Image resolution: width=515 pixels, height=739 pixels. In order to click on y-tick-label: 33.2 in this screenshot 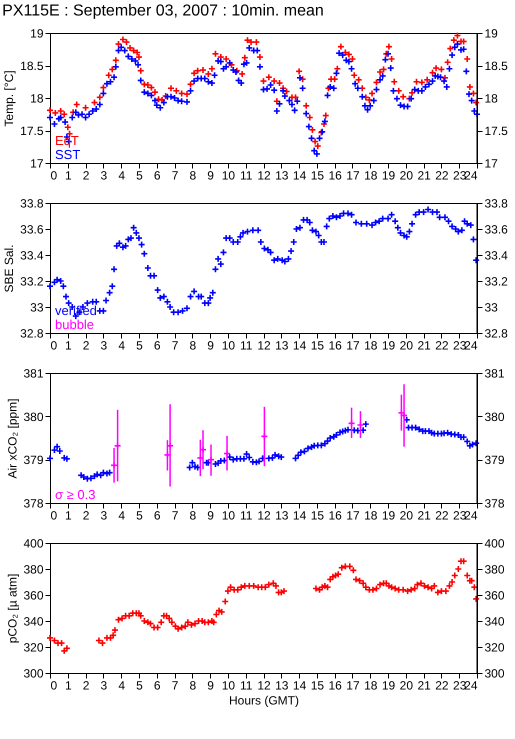, I will do `click(32, 281)`.